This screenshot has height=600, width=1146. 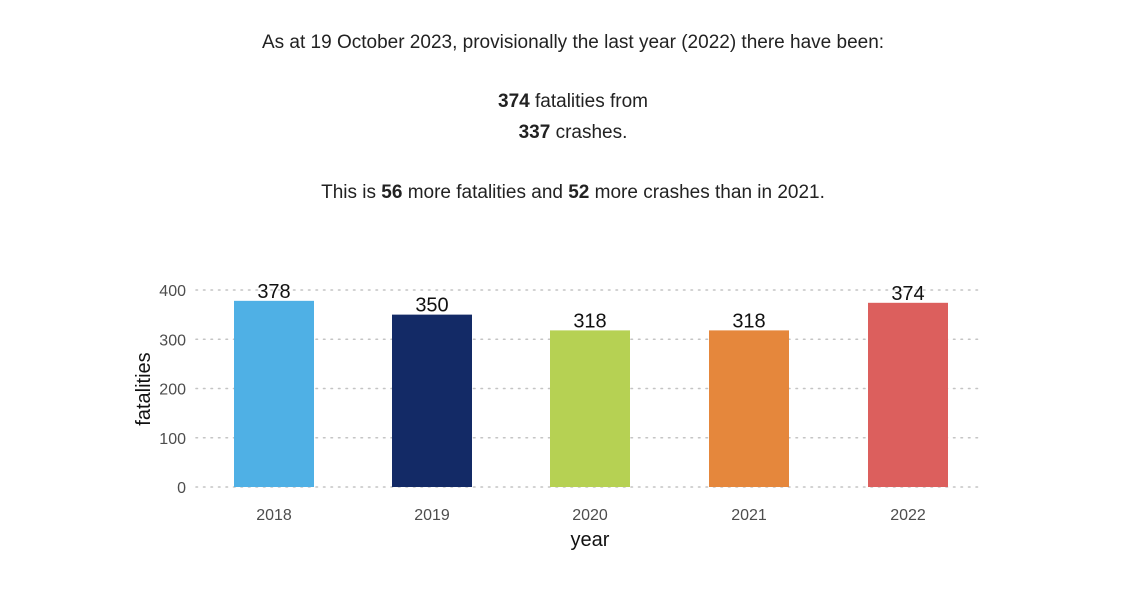 What do you see at coordinates (749, 408) in the screenshot?
I see `bar-2021` at bounding box center [749, 408].